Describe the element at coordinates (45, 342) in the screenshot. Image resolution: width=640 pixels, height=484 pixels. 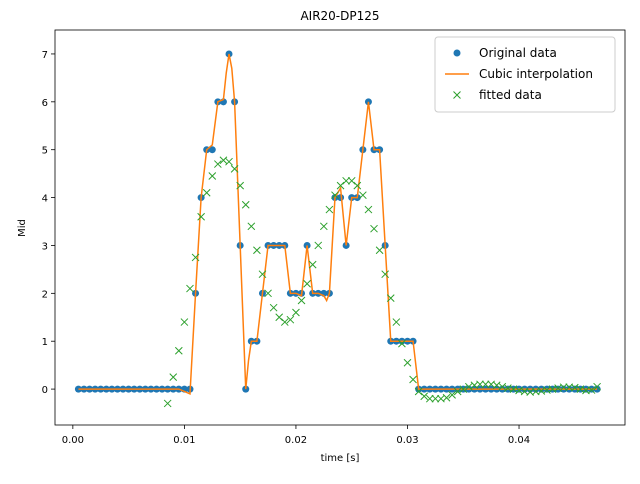
I see `y-tick-label: 1` at that location.